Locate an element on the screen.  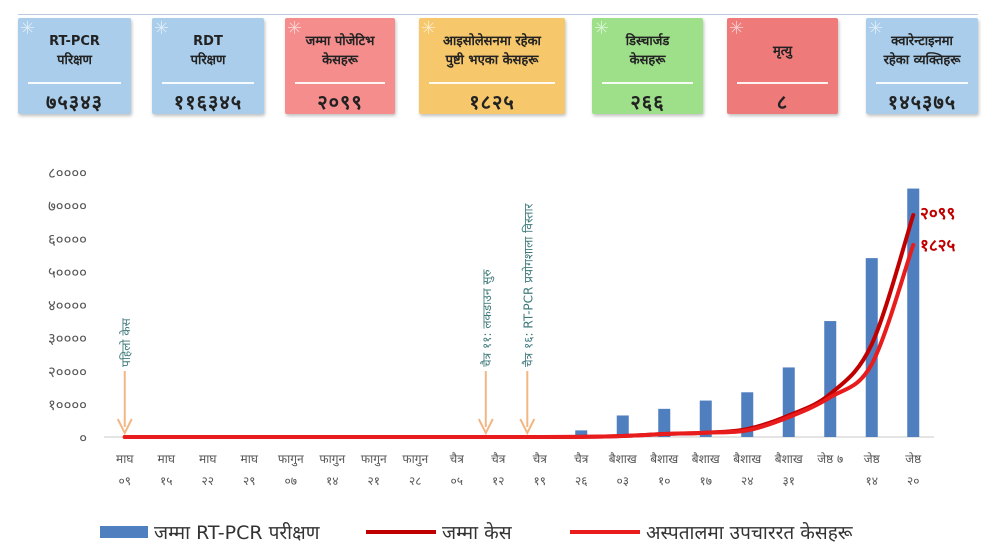
card-value: ८ is located at coordinates (782, 102).